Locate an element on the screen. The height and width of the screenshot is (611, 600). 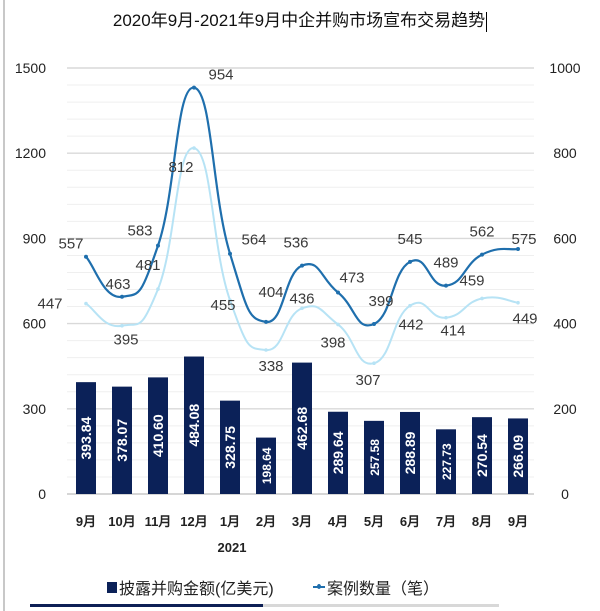
bar-data-label: 266.09 is located at coordinates (518, 456).